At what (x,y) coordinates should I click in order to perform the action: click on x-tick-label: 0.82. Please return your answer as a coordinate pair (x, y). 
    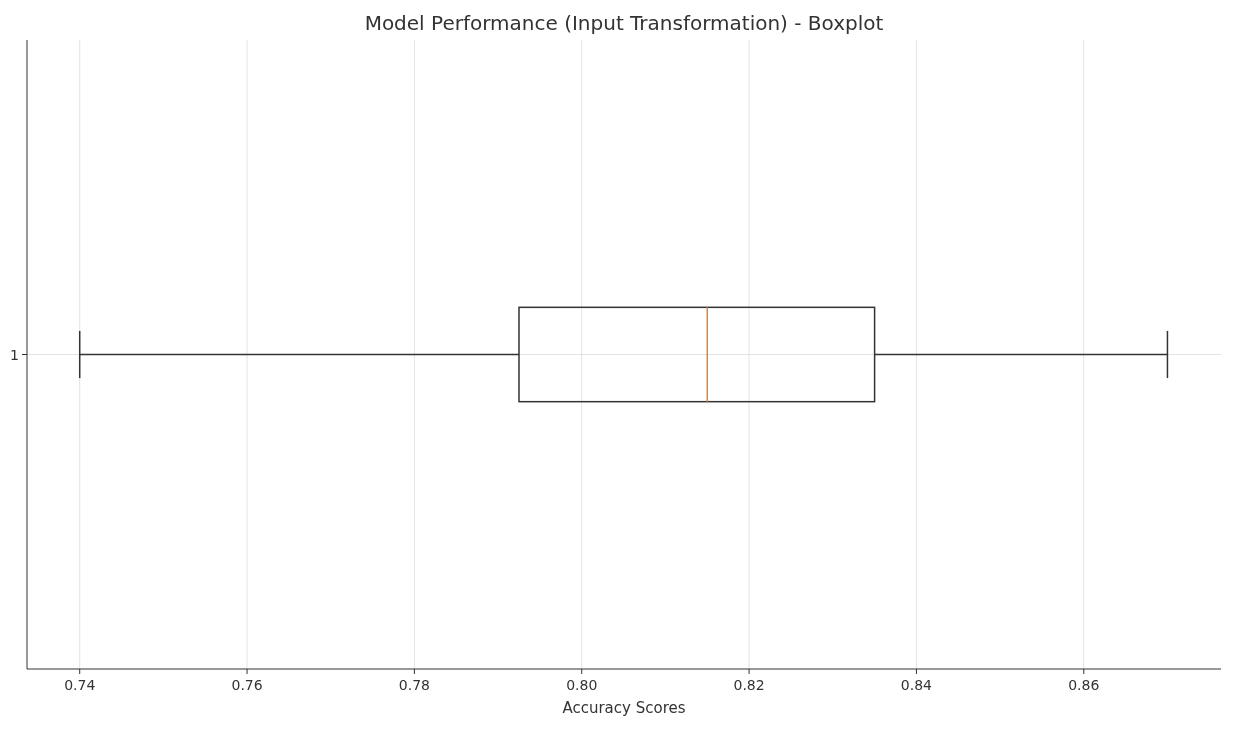
    Looking at the image, I should click on (749, 685).